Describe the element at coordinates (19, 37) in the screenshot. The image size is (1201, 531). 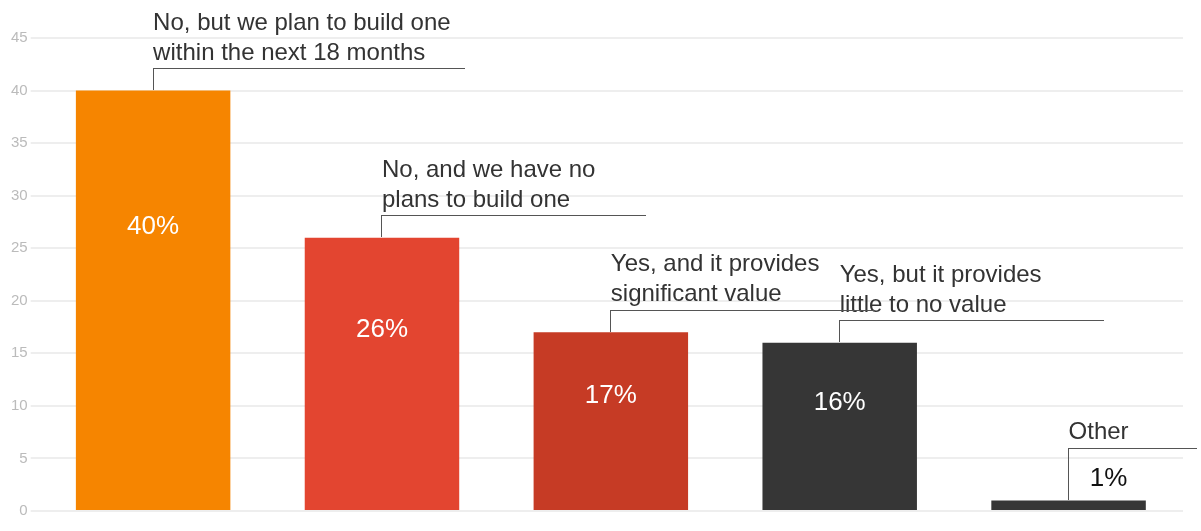
I see `y-tick-label: 45` at that location.